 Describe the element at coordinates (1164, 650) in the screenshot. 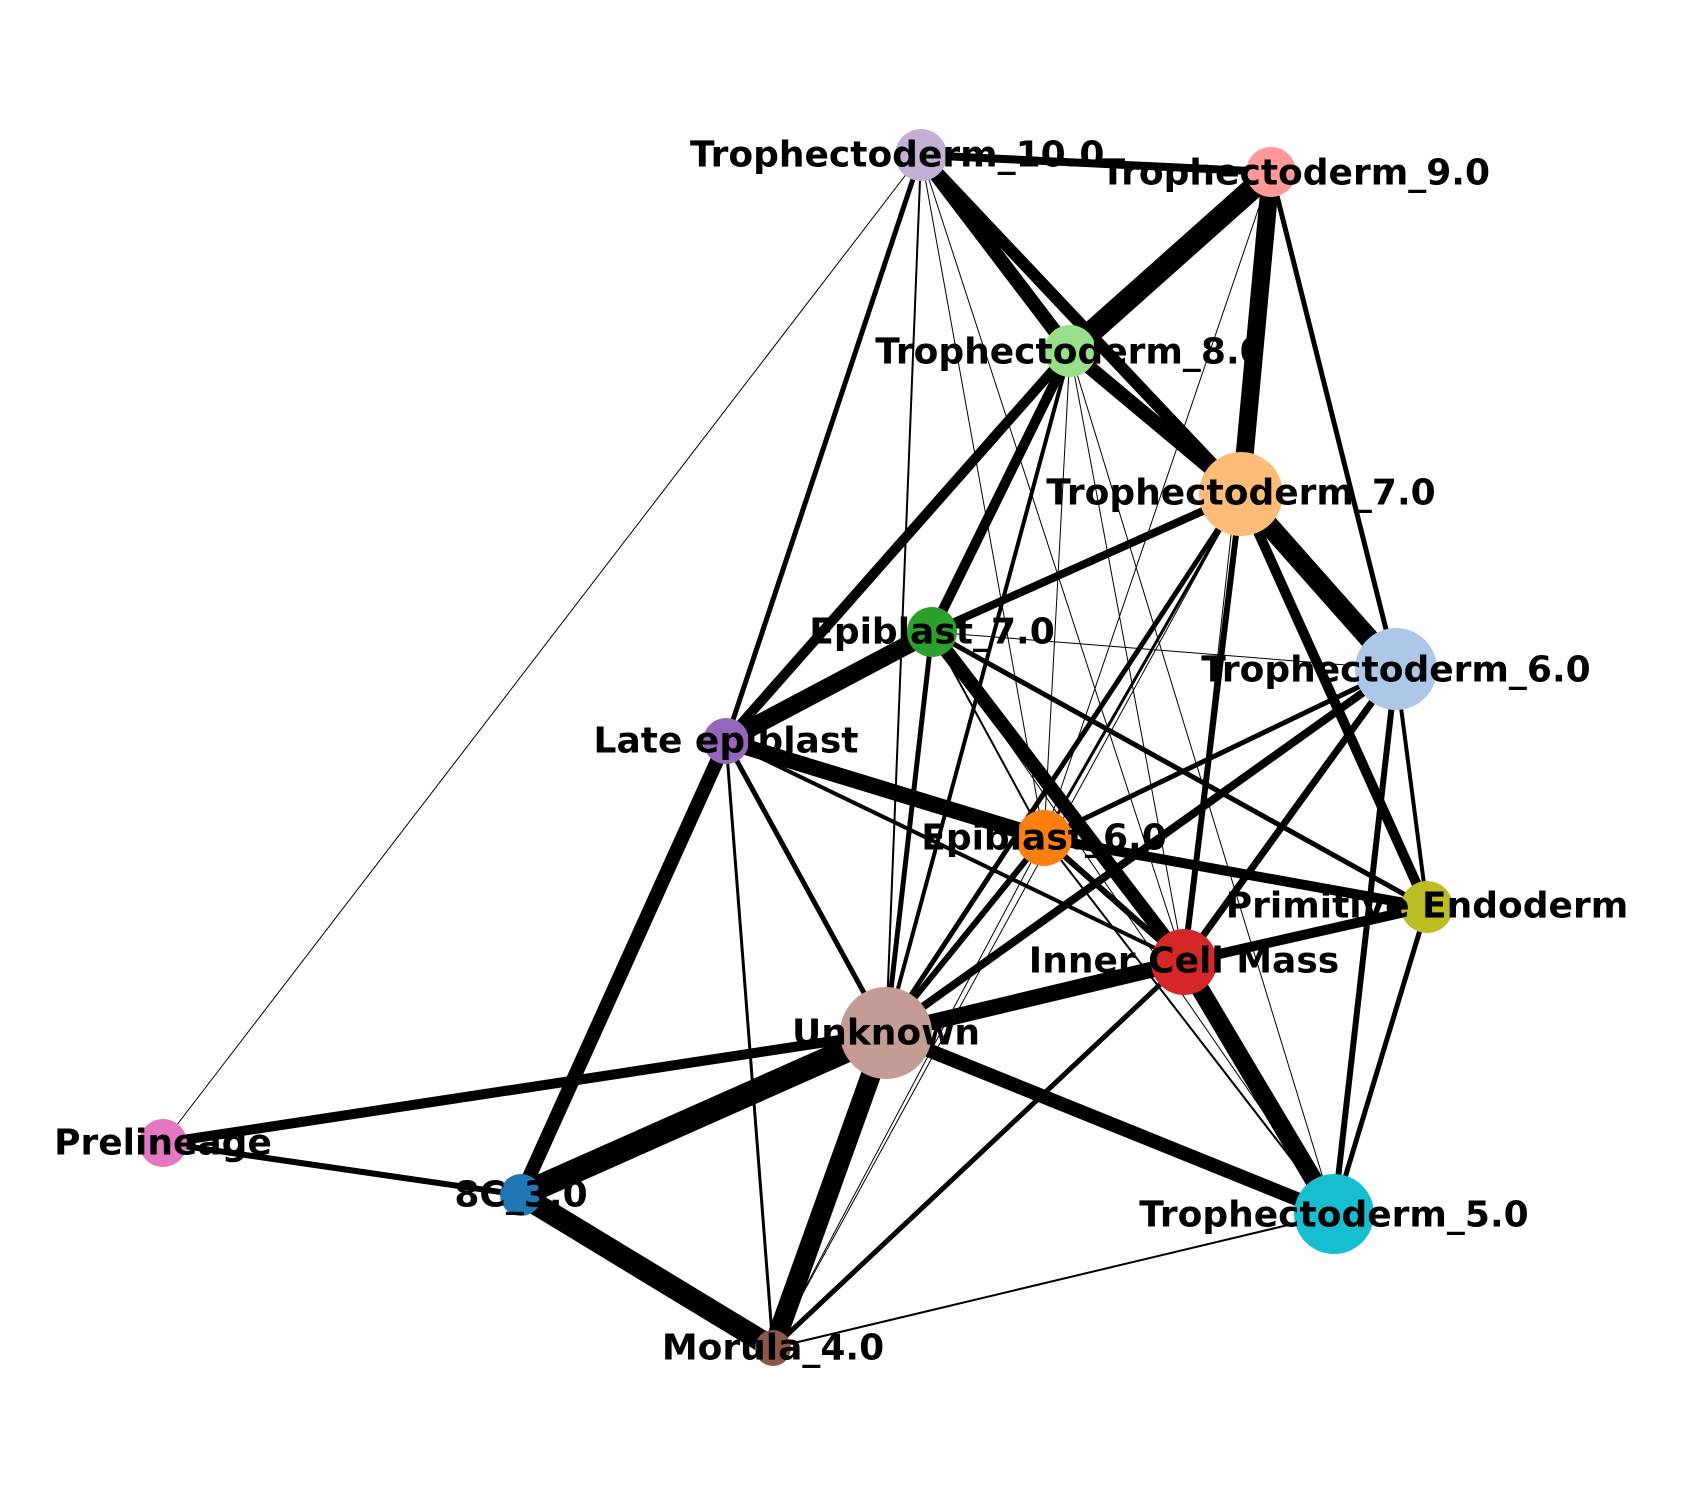

I see `edge-tr6-ep7` at that location.